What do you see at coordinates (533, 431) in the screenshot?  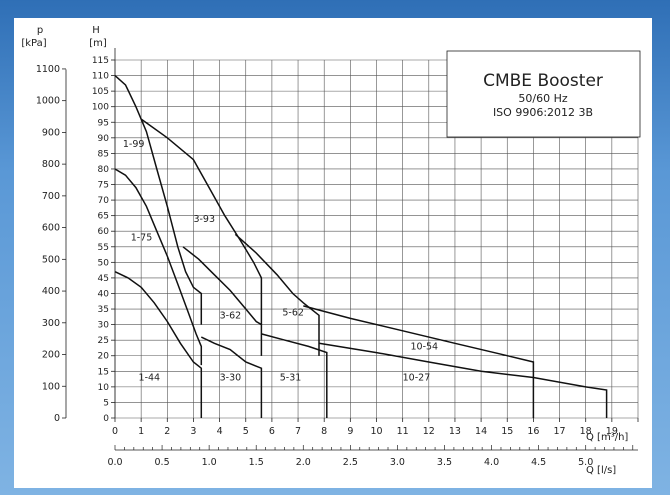 I see `x-tick-label: 16` at bounding box center [533, 431].